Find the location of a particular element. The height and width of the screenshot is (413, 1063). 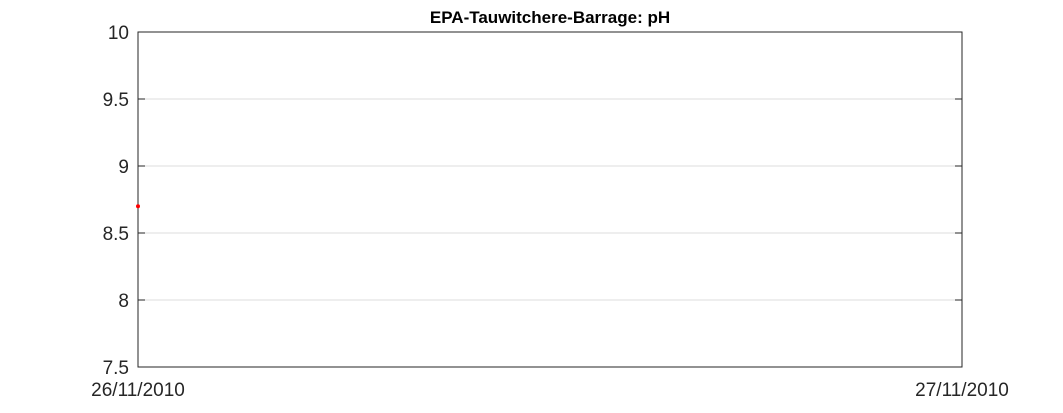

data-points is located at coordinates (138, 206).